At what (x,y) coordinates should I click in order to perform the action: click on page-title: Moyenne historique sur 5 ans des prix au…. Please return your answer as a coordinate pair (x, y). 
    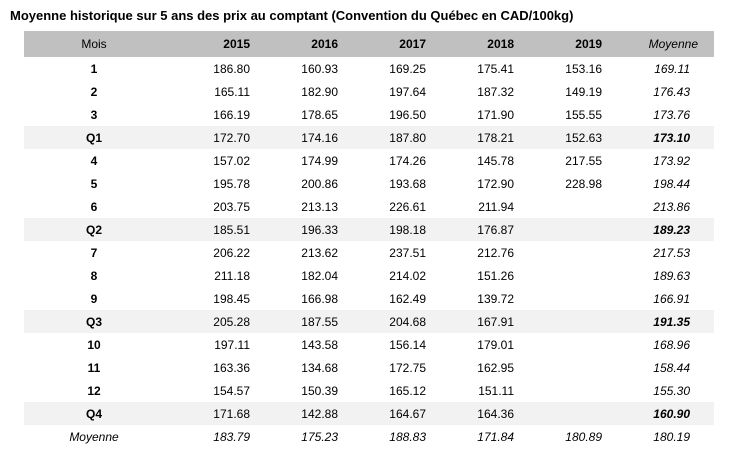
    Looking at the image, I should click on (292, 15).